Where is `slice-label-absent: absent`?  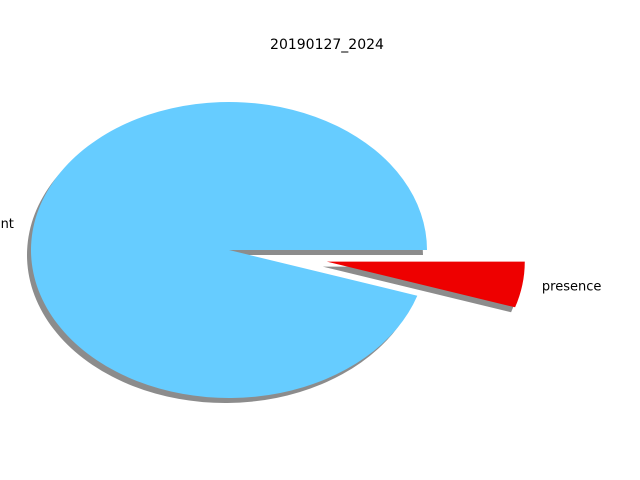 slice-label-absent: absent is located at coordinates (7, 224).